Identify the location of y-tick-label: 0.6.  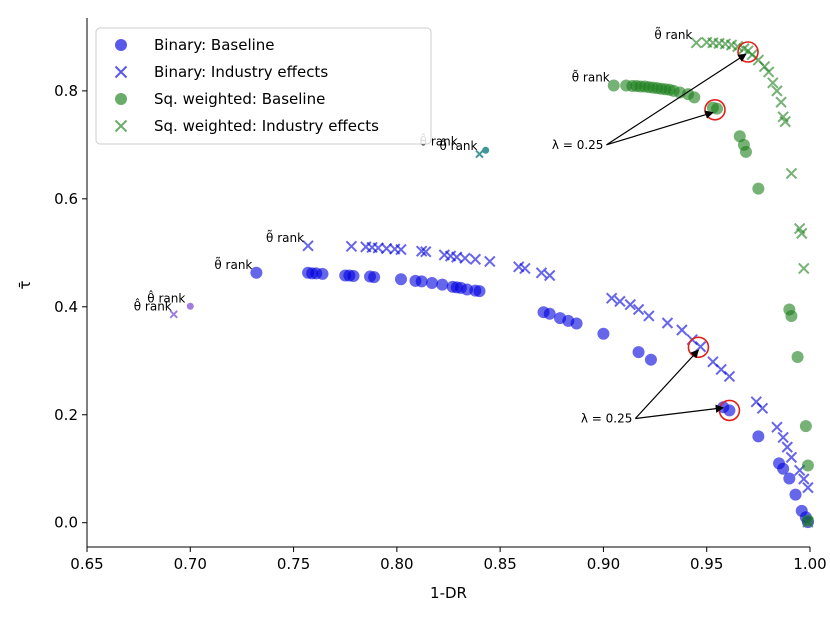
(66, 199).